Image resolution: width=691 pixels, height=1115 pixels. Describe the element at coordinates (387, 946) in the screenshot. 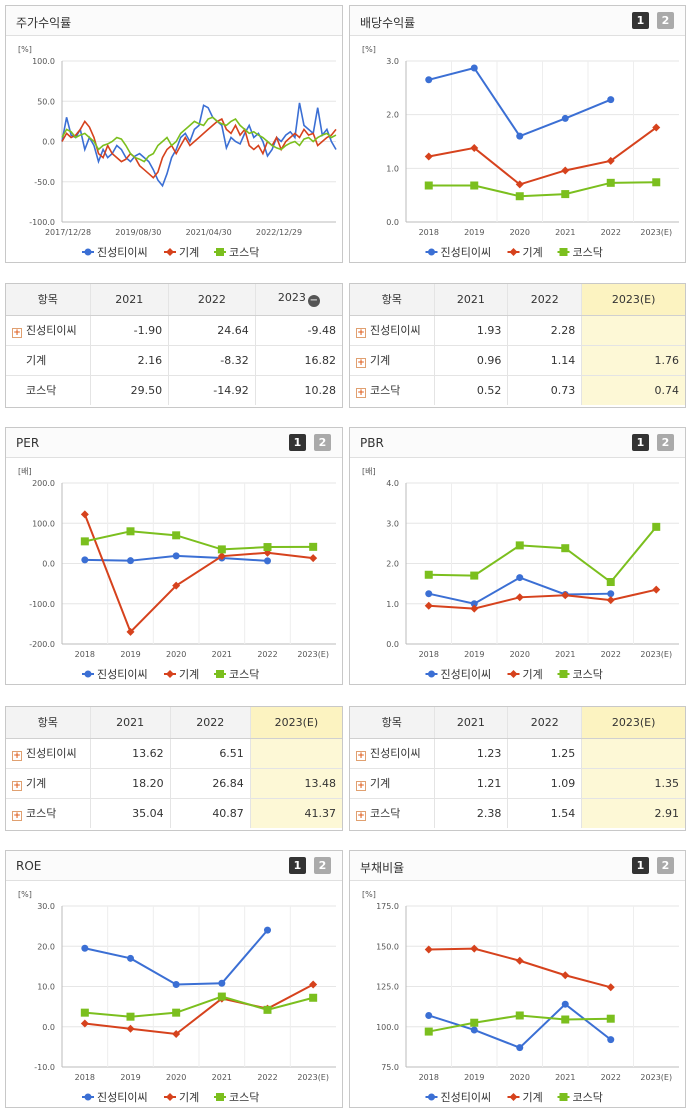

I see `y-tick-label: 150.0` at that location.